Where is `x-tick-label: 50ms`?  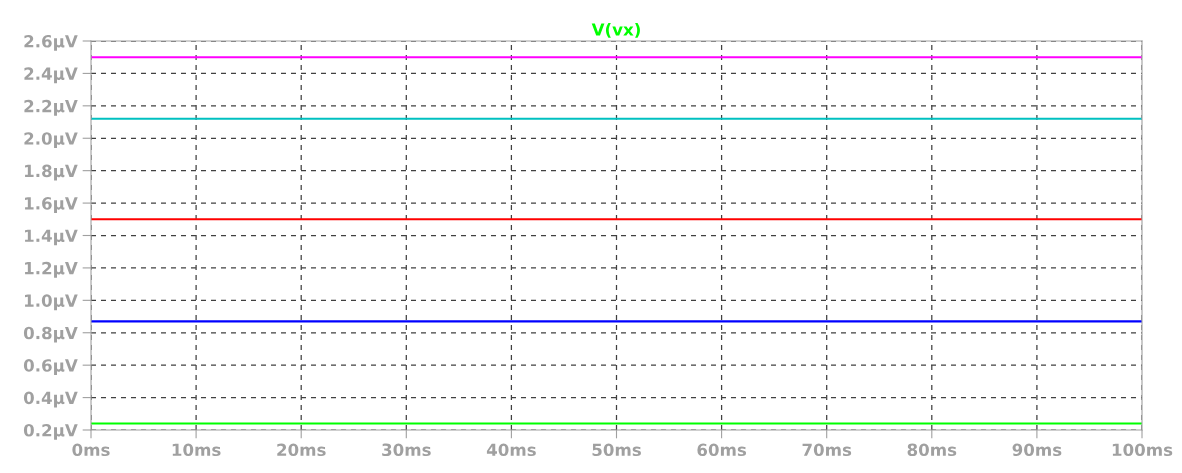 x-tick-label: 50ms is located at coordinates (616, 450).